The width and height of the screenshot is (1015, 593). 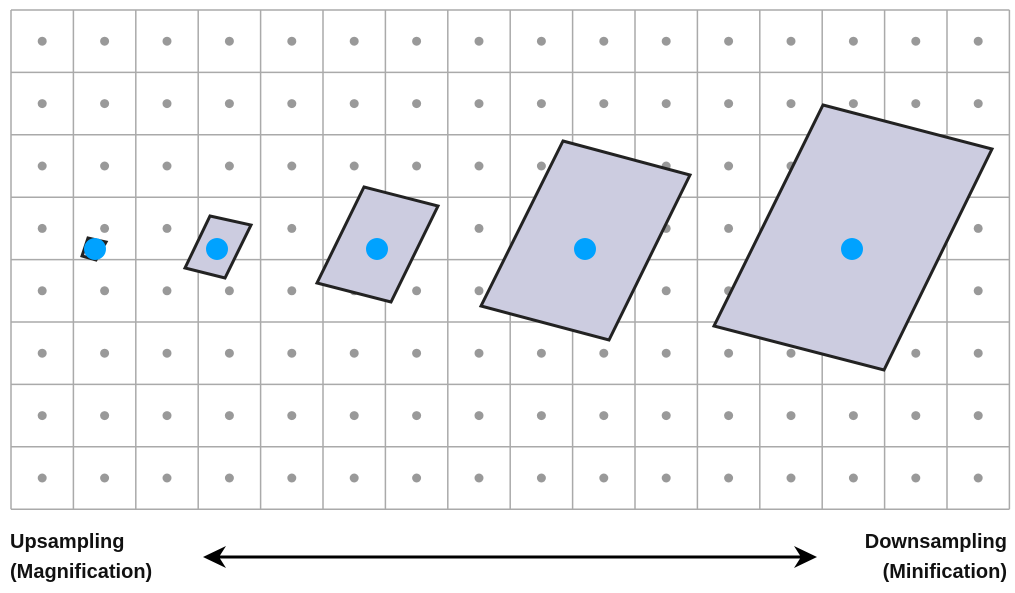 I want to click on pixel-footprint, so click(x=853, y=237).